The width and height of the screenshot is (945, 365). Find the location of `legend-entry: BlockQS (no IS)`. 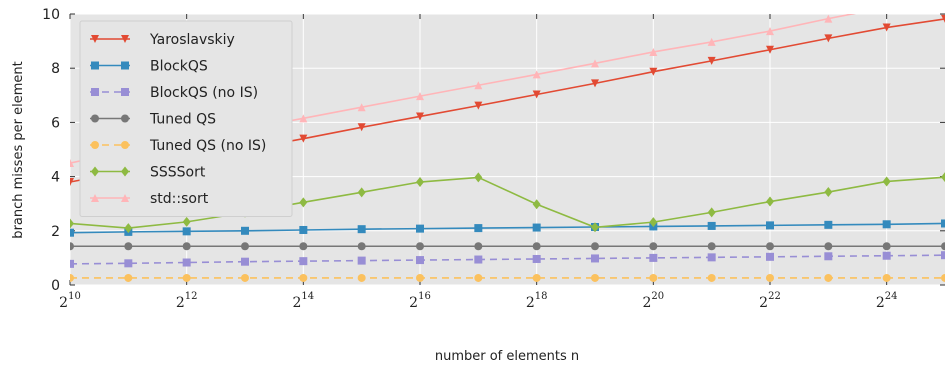

legend-entry: BlockQS (no IS) is located at coordinates (174, 93).